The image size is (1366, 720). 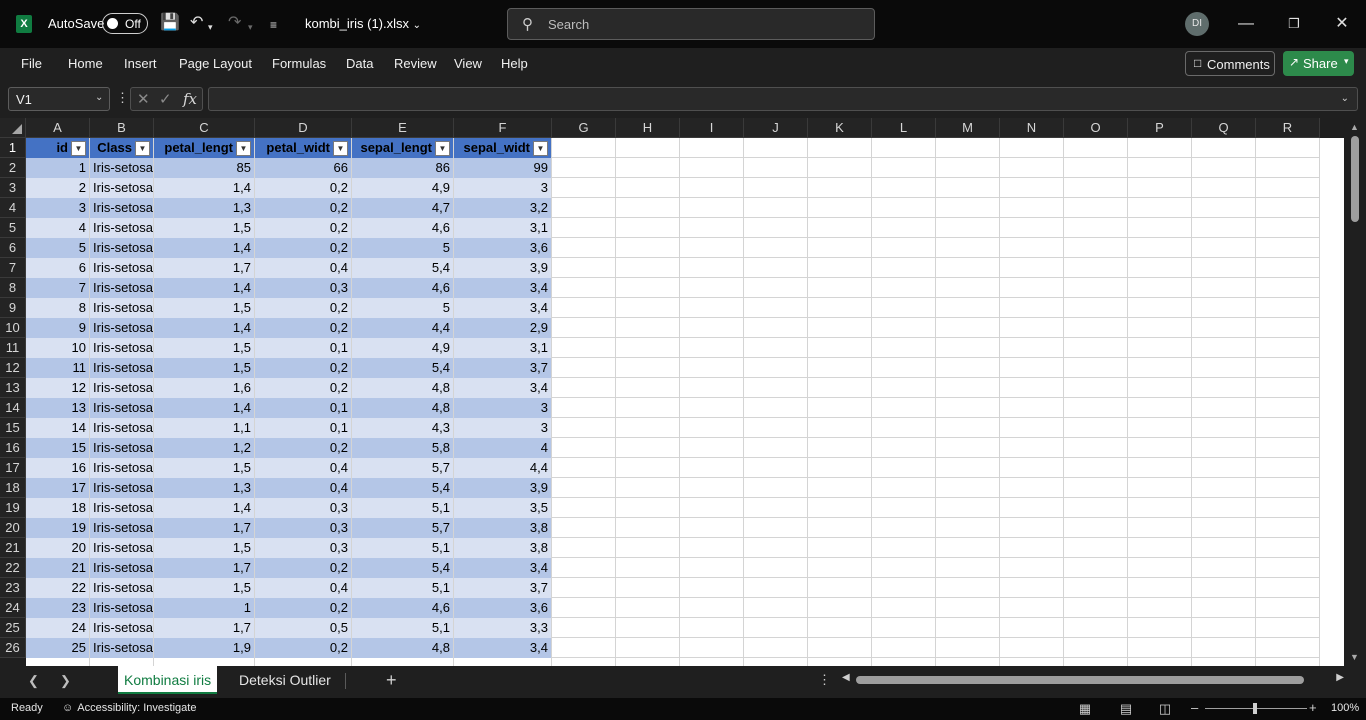 What do you see at coordinates (122, 97) in the screenshot?
I see `more-options-icon: ⋮` at bounding box center [122, 97].